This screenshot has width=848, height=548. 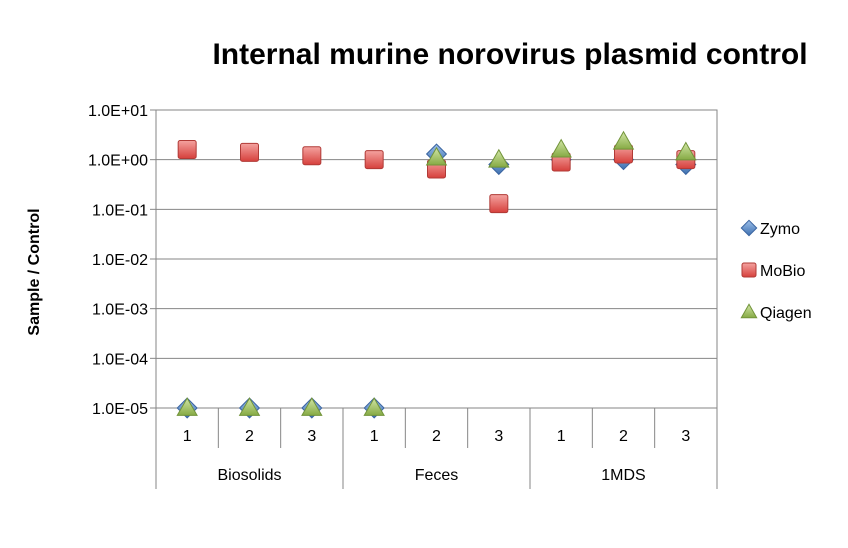 I want to click on y-axis-label: Sample / Control, so click(x=34, y=271).